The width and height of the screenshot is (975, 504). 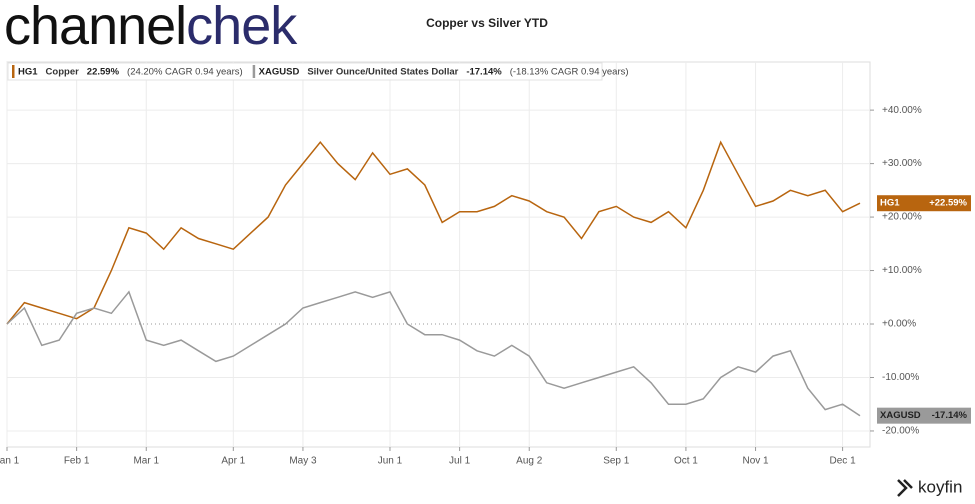 I want to click on legend-description: Copper, so click(x=63, y=72).